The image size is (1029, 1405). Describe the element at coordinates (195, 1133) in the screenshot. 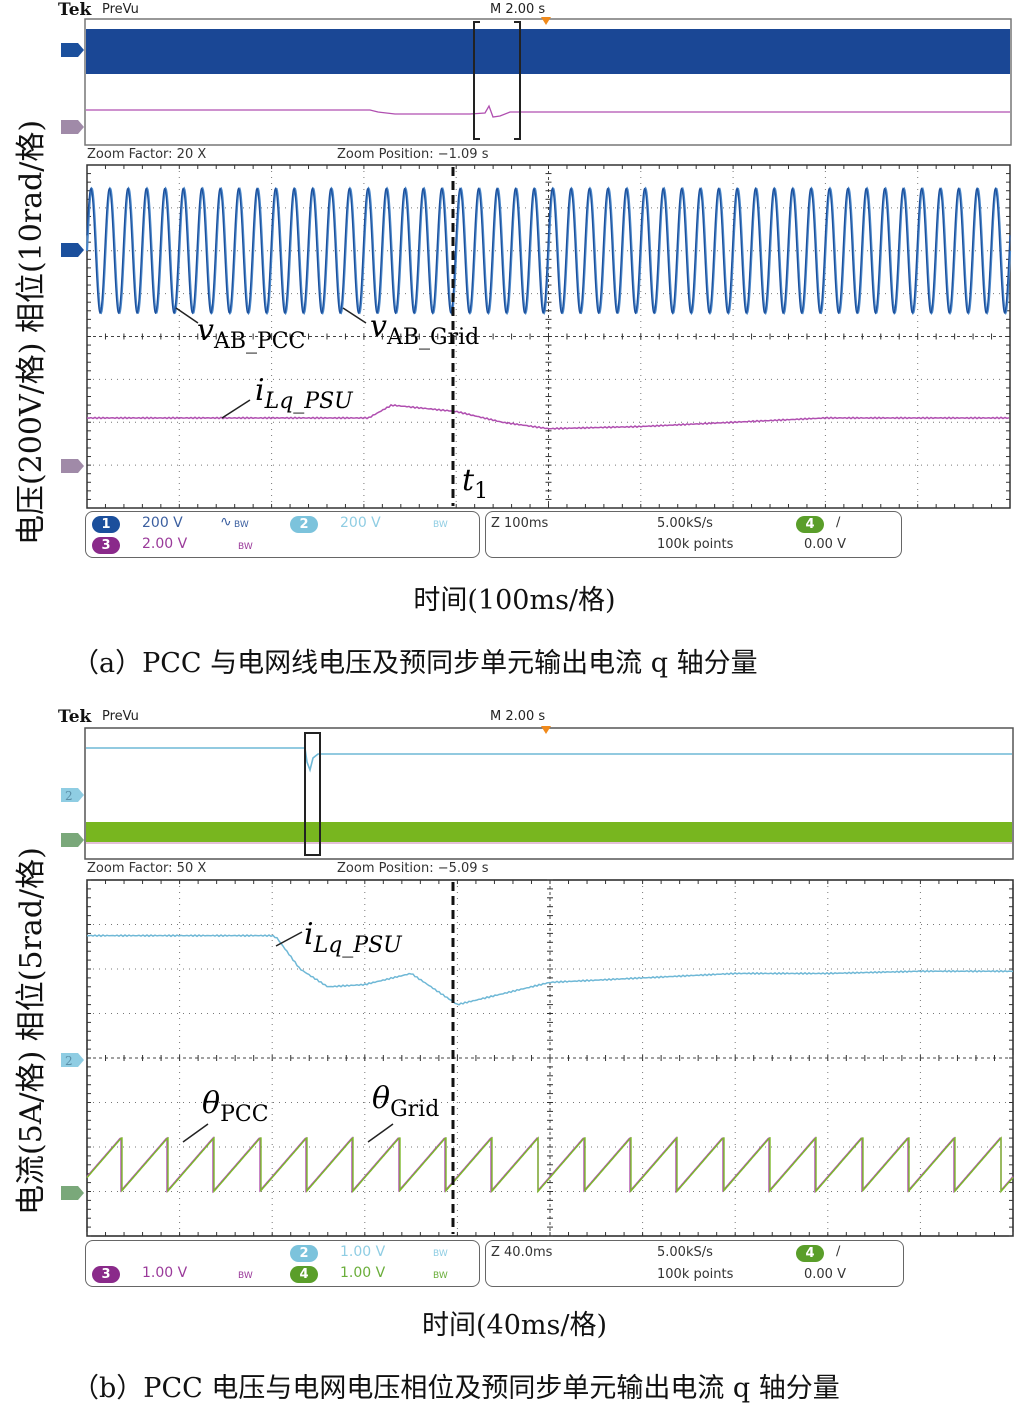

I see `leader-theta-pcc` at that location.